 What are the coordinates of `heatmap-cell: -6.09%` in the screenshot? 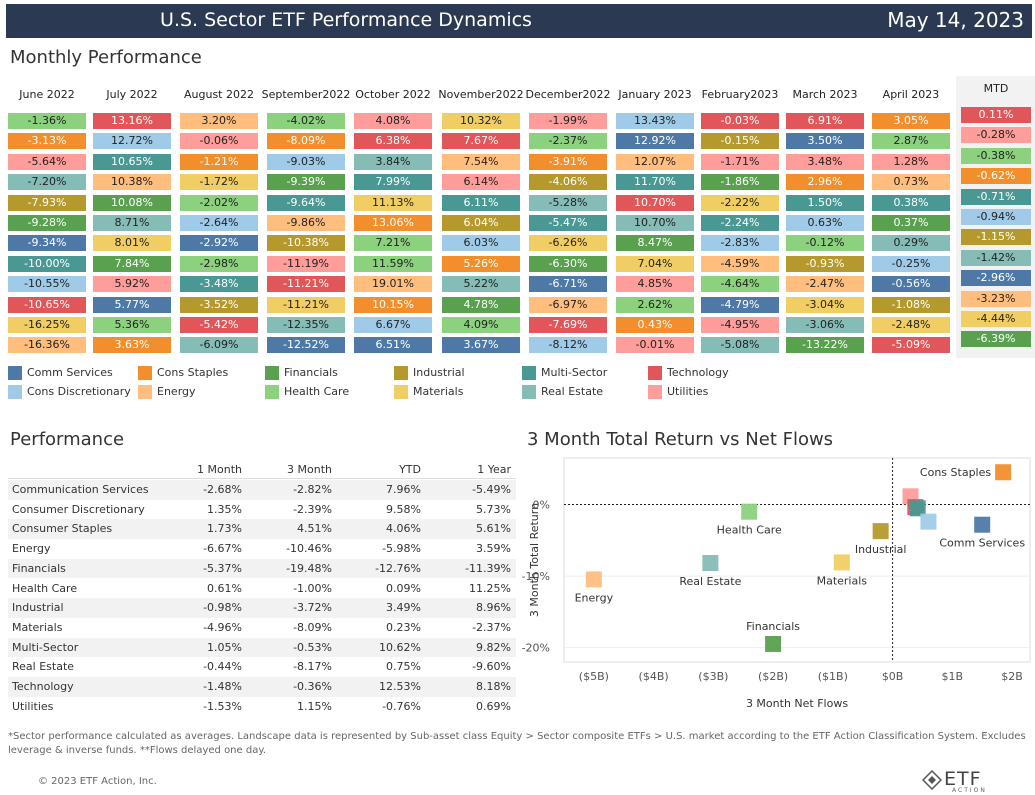 It's located at (219, 345).